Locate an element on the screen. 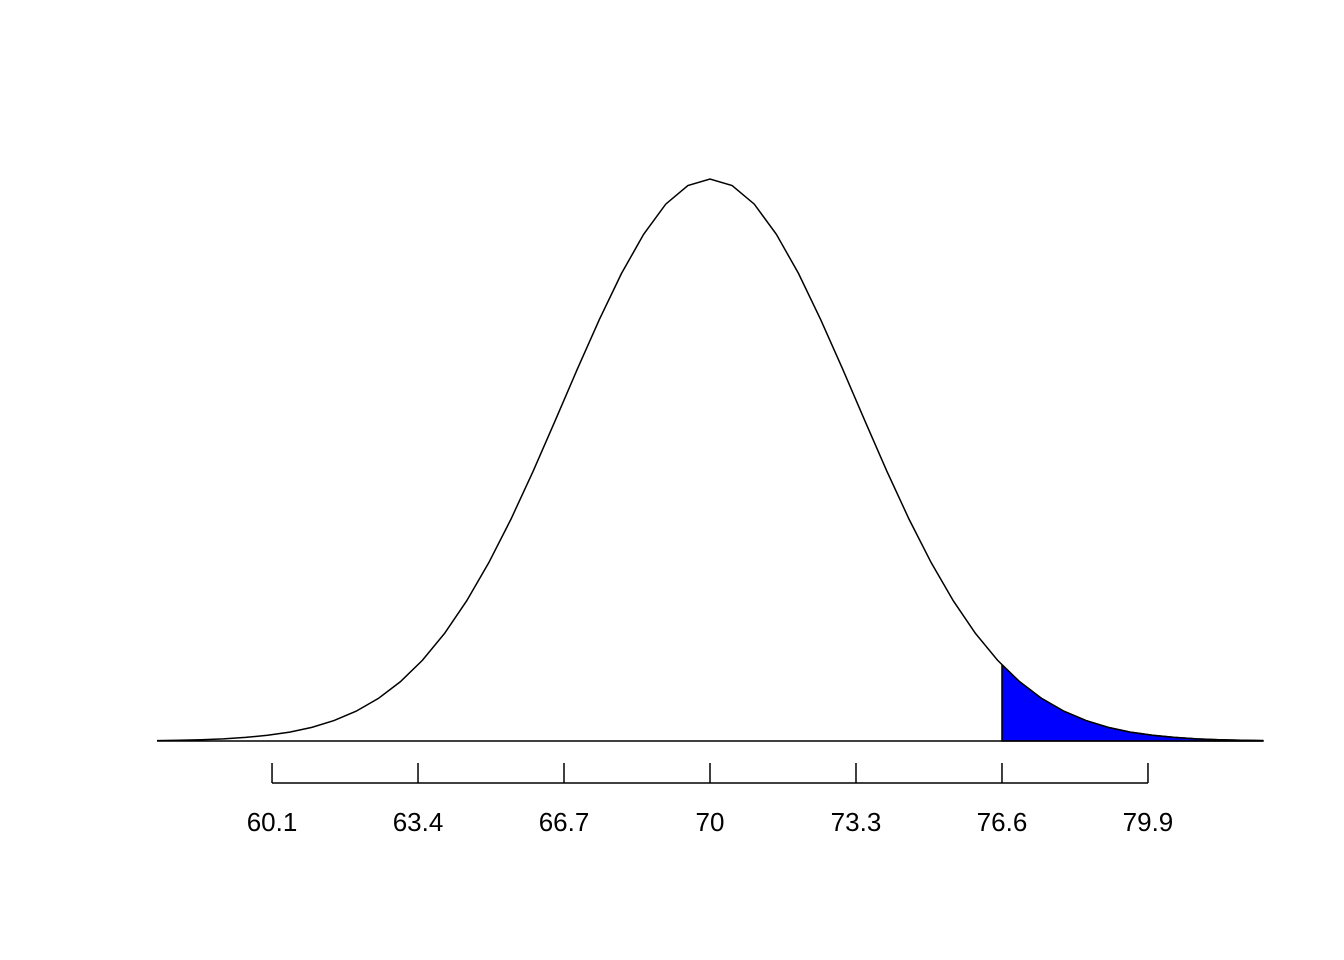  x-tick-label: 66.7 is located at coordinates (564, 822).